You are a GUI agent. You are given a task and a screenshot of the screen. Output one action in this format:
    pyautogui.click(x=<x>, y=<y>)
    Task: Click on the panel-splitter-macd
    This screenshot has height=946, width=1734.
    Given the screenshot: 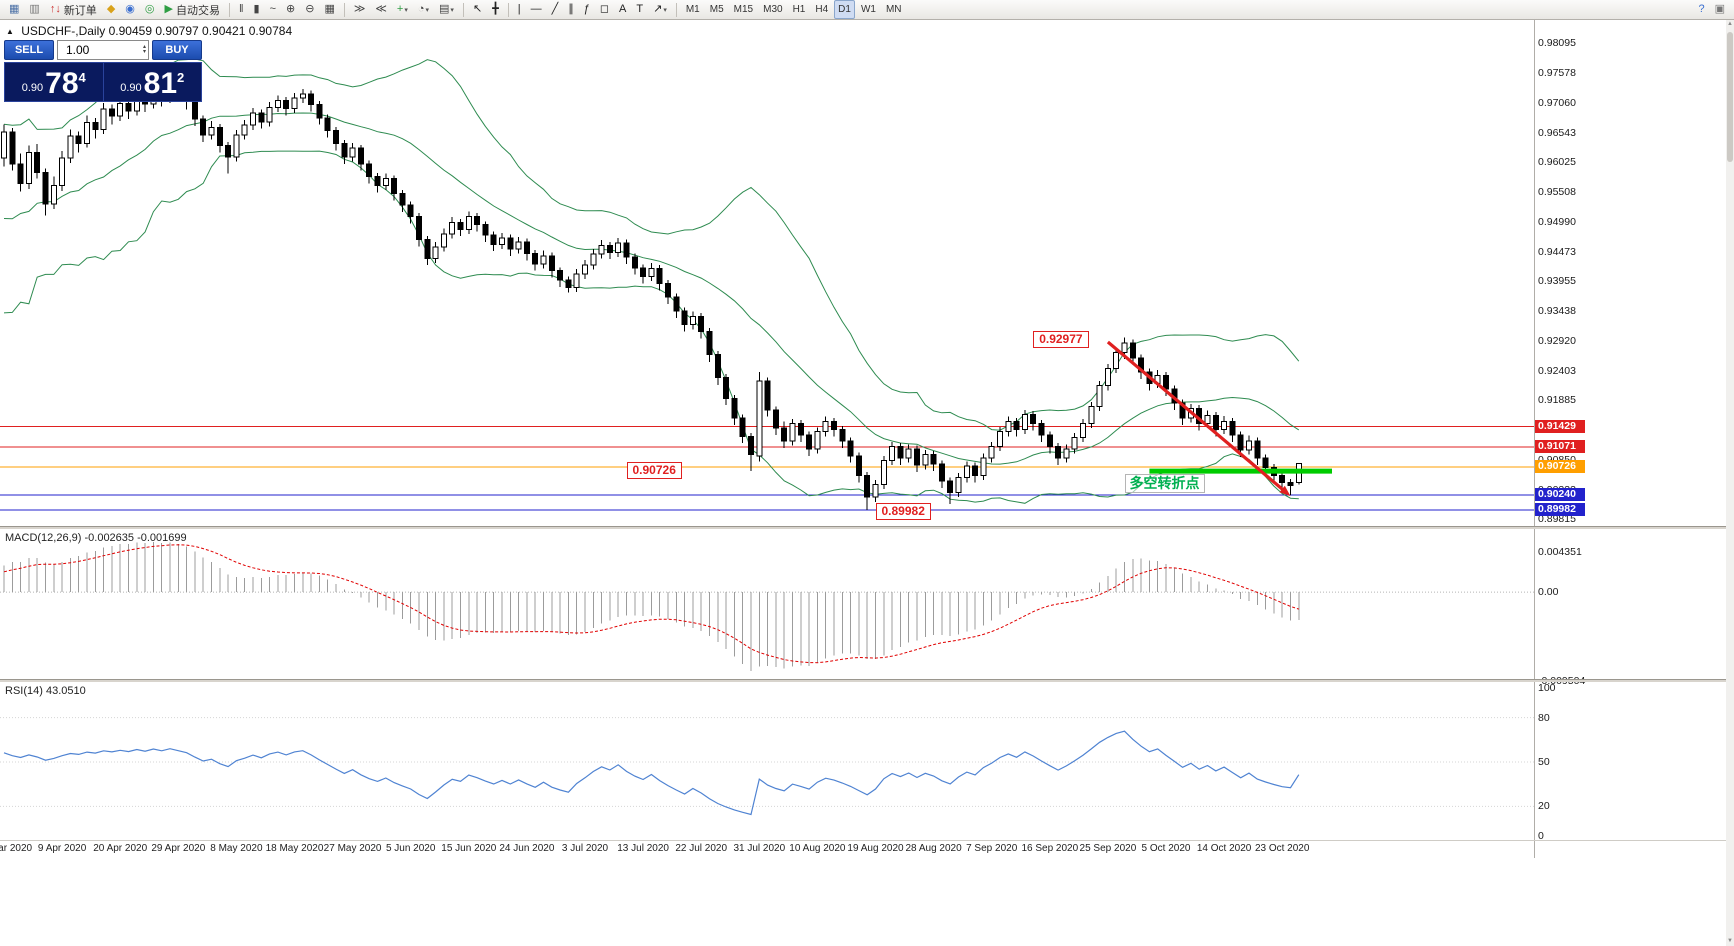 What is the action you would take?
    pyautogui.click(x=863, y=527)
    